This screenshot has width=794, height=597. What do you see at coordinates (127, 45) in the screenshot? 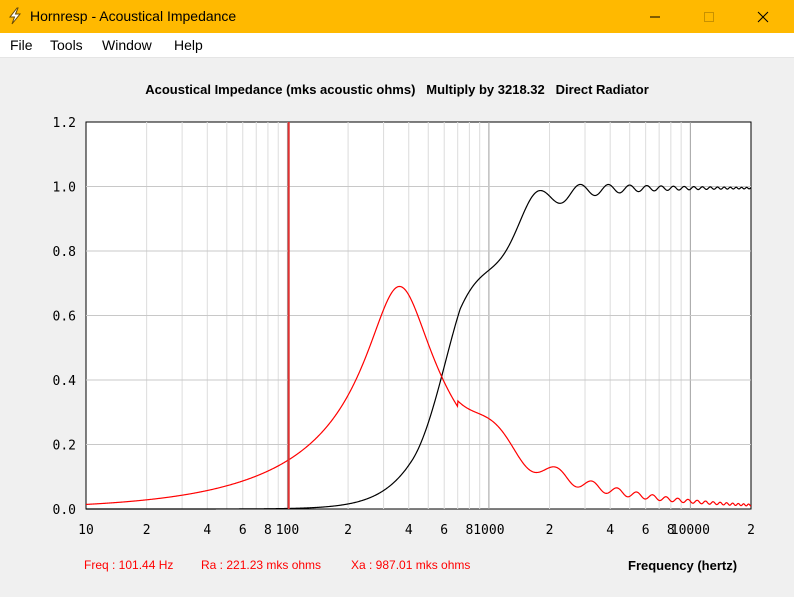
I see `menu-window: Window` at bounding box center [127, 45].